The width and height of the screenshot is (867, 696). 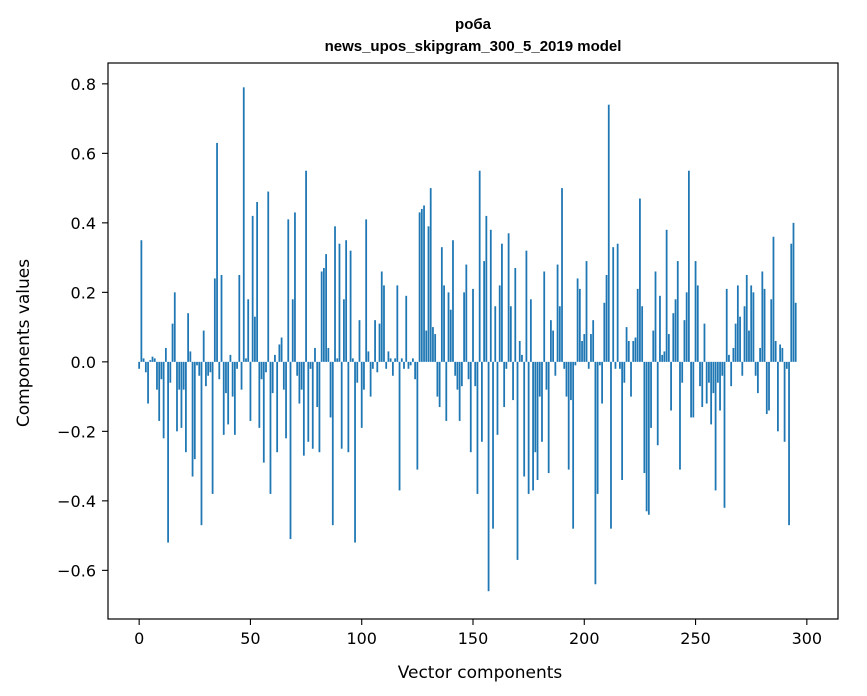 What do you see at coordinates (473, 638) in the screenshot?
I see `x-tick-label: 150` at bounding box center [473, 638].